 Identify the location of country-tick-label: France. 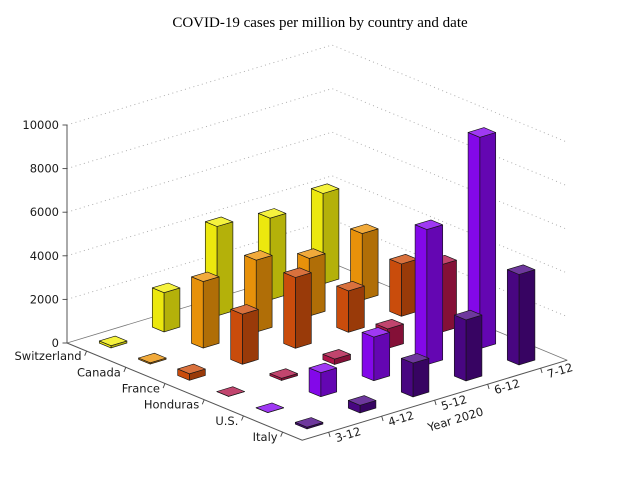
(141, 389).